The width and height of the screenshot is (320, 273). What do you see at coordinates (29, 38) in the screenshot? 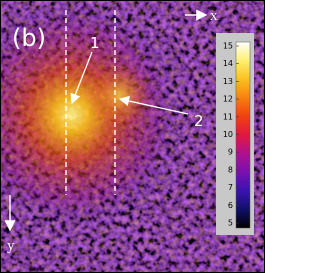
I see `panel-label: (b)` at bounding box center [29, 38].